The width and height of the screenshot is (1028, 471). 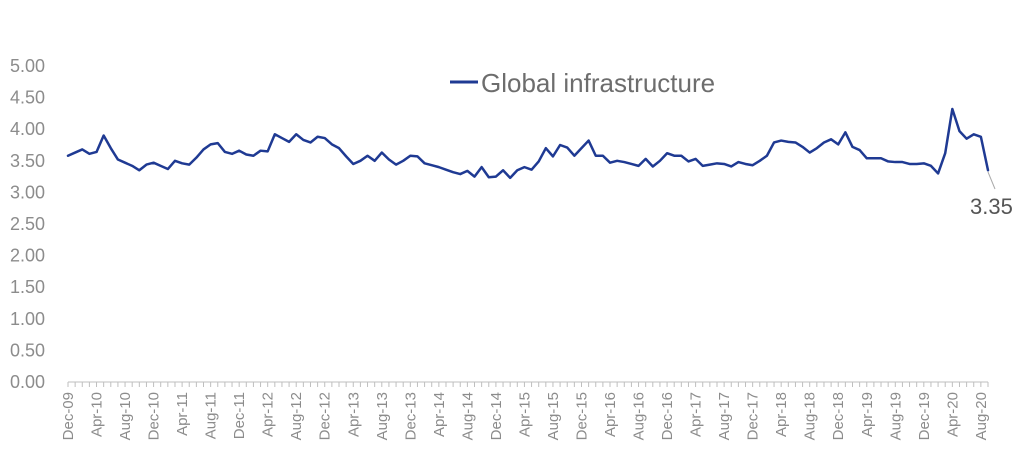 I want to click on x-tick-label: Aug-15, so click(x=553, y=416).